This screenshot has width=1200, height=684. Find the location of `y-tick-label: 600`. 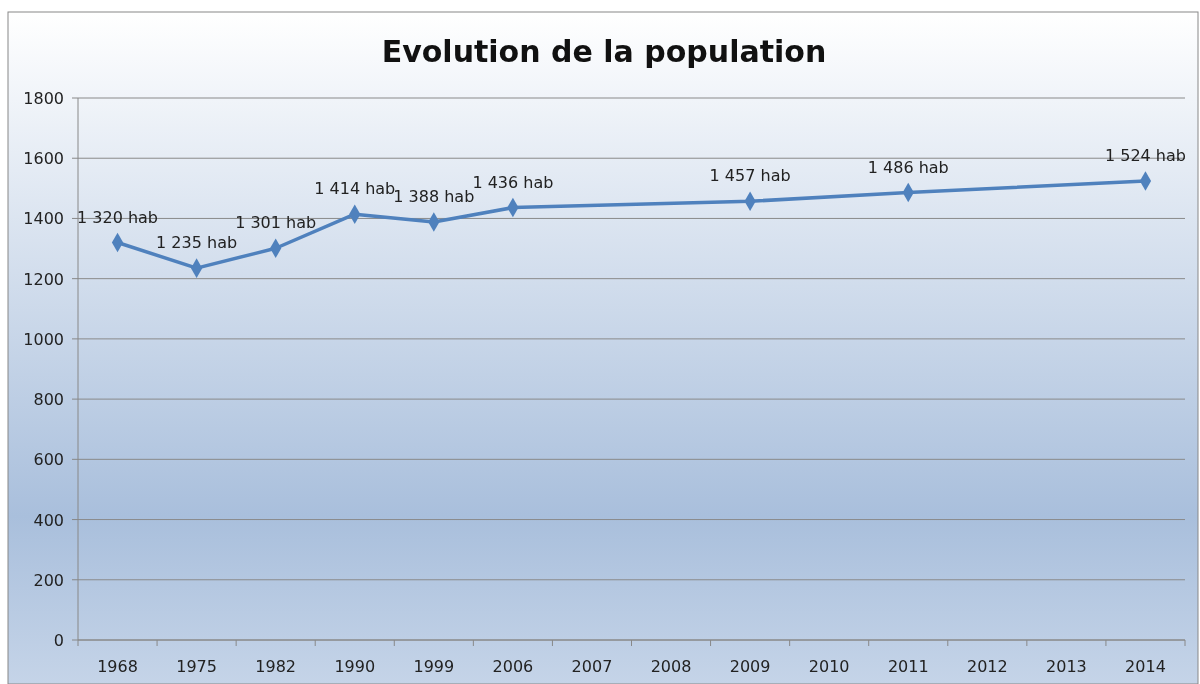

y-tick-label: 600 is located at coordinates (48, 460).